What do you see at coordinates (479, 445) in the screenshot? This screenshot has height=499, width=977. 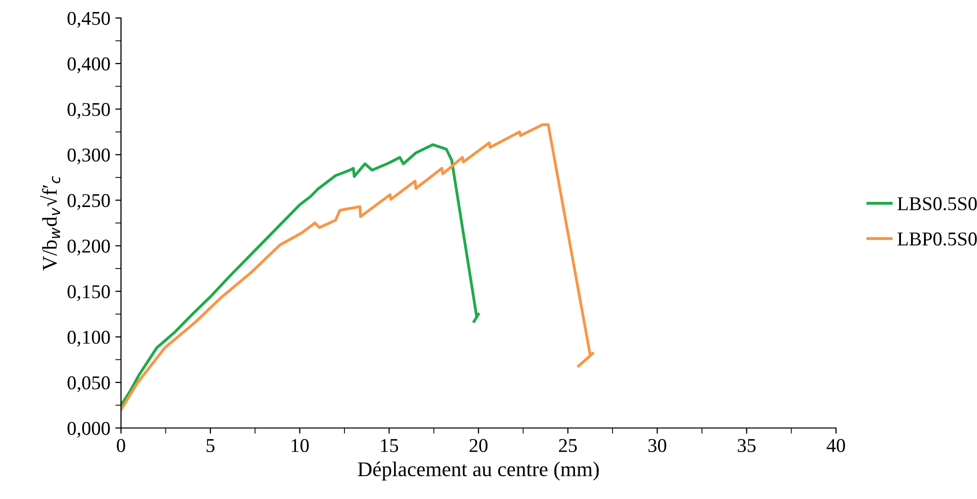 I see `x-tick-label: 20` at bounding box center [479, 445].